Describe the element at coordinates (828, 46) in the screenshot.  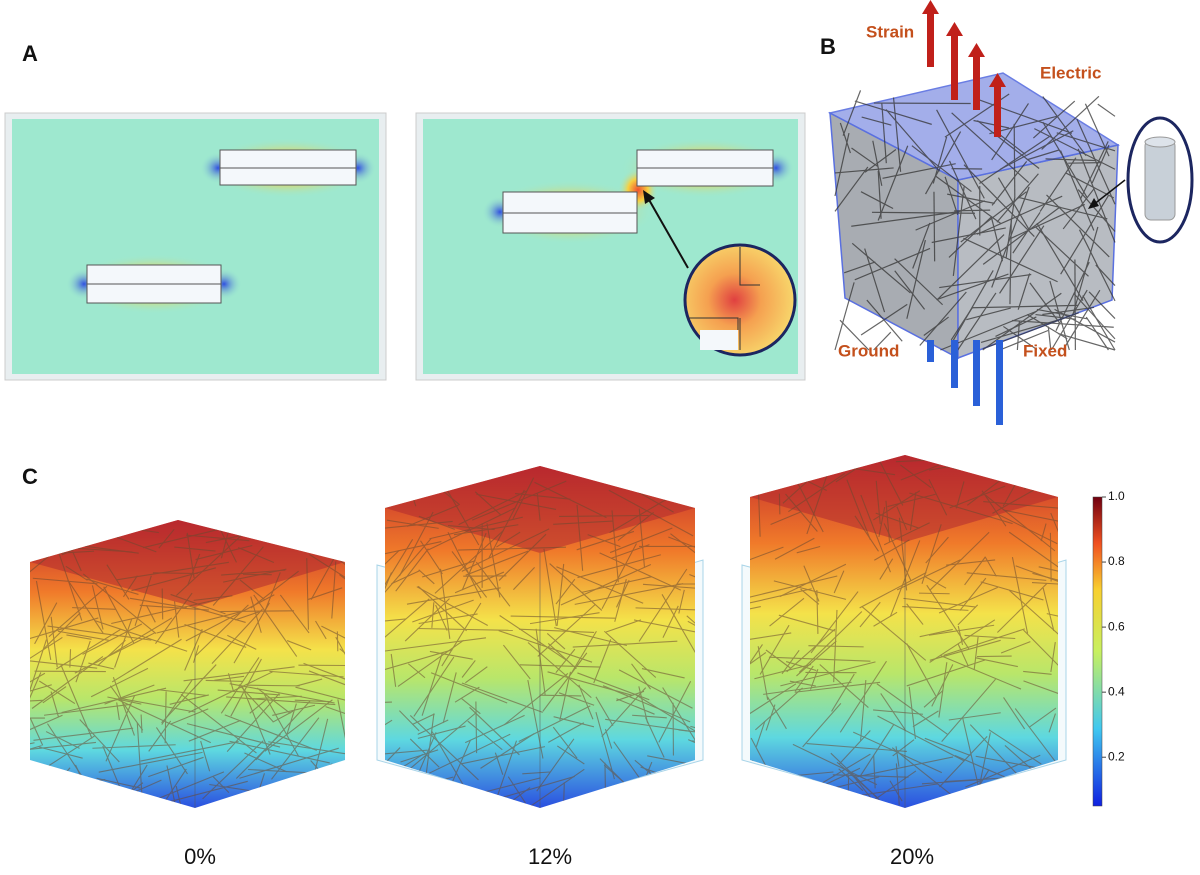
I see `panel-label: B` at that location.